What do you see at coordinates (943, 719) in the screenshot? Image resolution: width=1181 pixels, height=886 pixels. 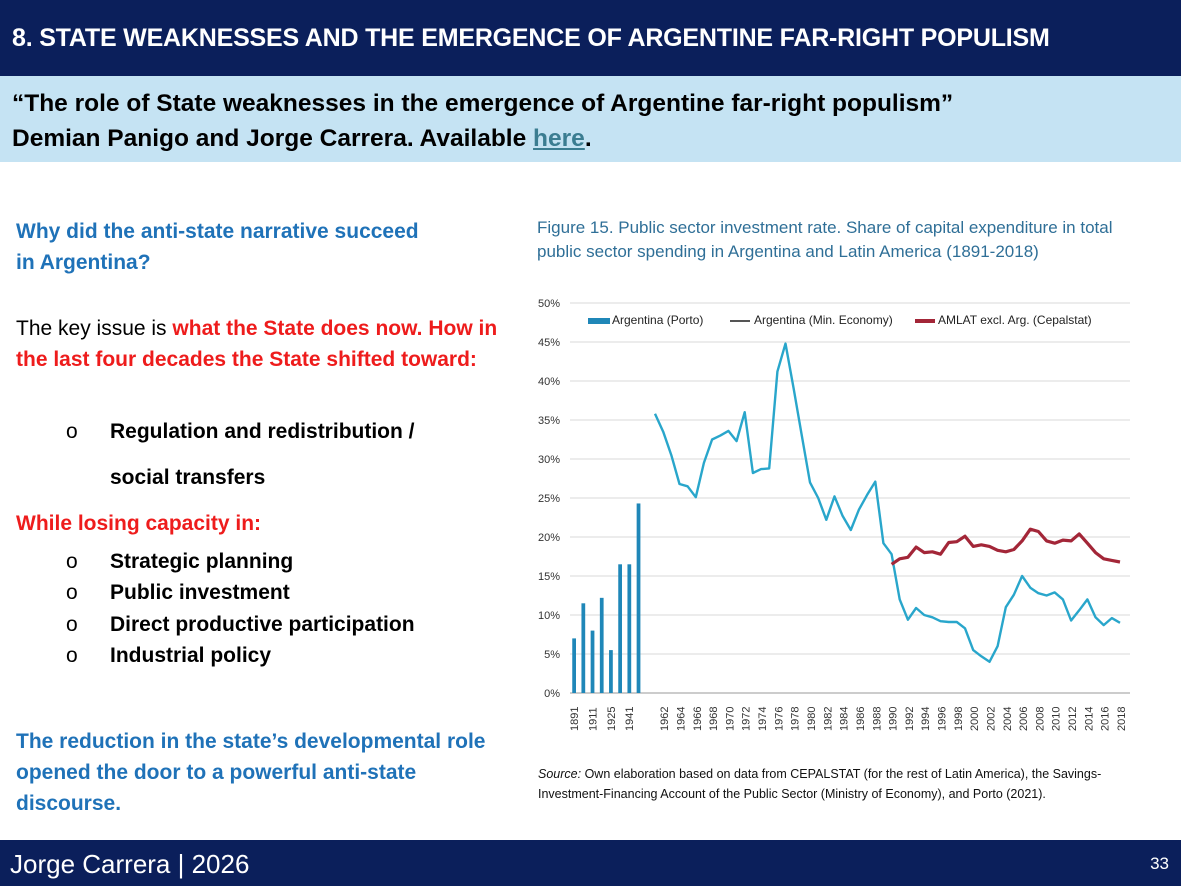 I see `x-tick-label: 1996` at bounding box center [943, 719].